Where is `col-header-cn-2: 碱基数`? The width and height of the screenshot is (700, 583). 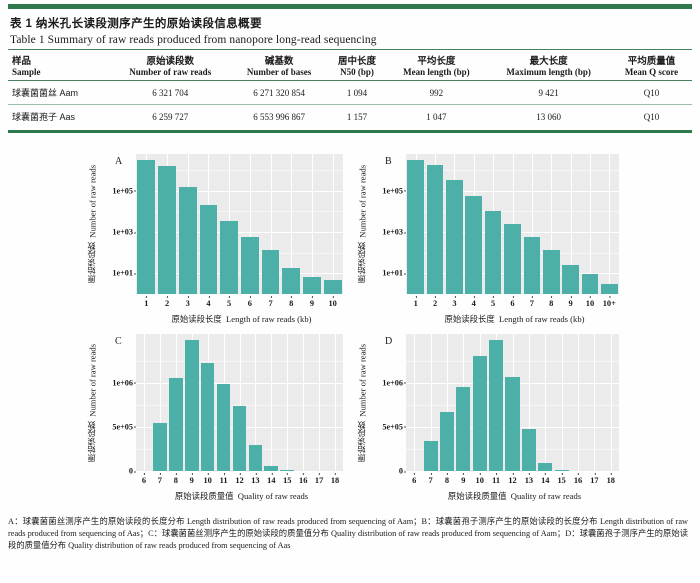
col-header-cn-2: 碱基数 is located at coordinates (279, 58).